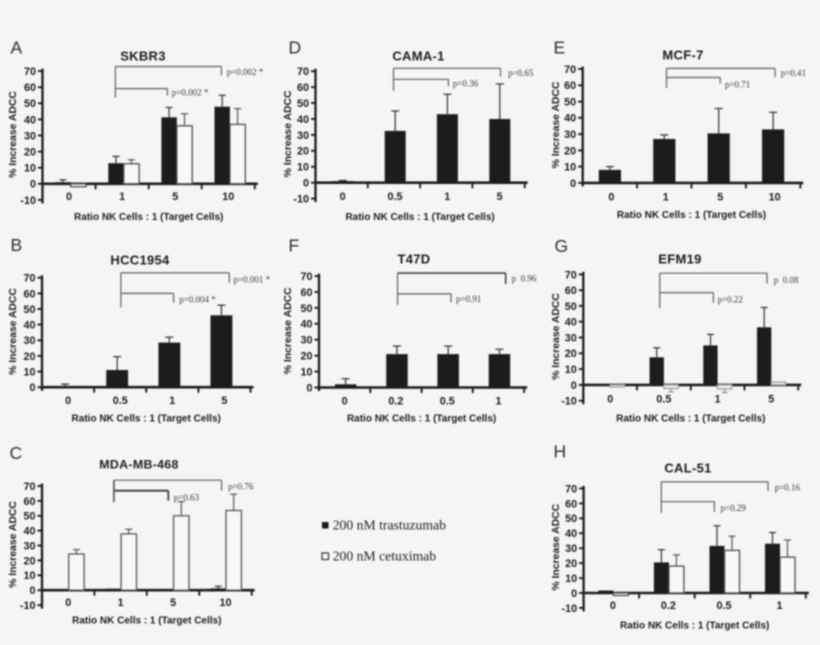 The width and height of the screenshot is (820, 645). What do you see at coordinates (385, 556) in the screenshot?
I see `svg-text: 200 nM cetuximab` at bounding box center [385, 556].